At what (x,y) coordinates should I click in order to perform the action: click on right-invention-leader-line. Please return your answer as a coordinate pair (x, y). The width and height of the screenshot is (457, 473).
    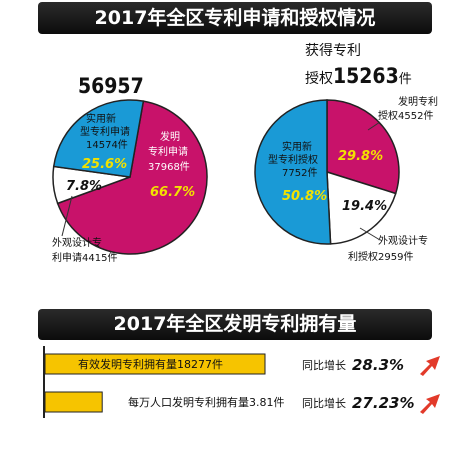
    Looking at the image, I should click on (374, 126).